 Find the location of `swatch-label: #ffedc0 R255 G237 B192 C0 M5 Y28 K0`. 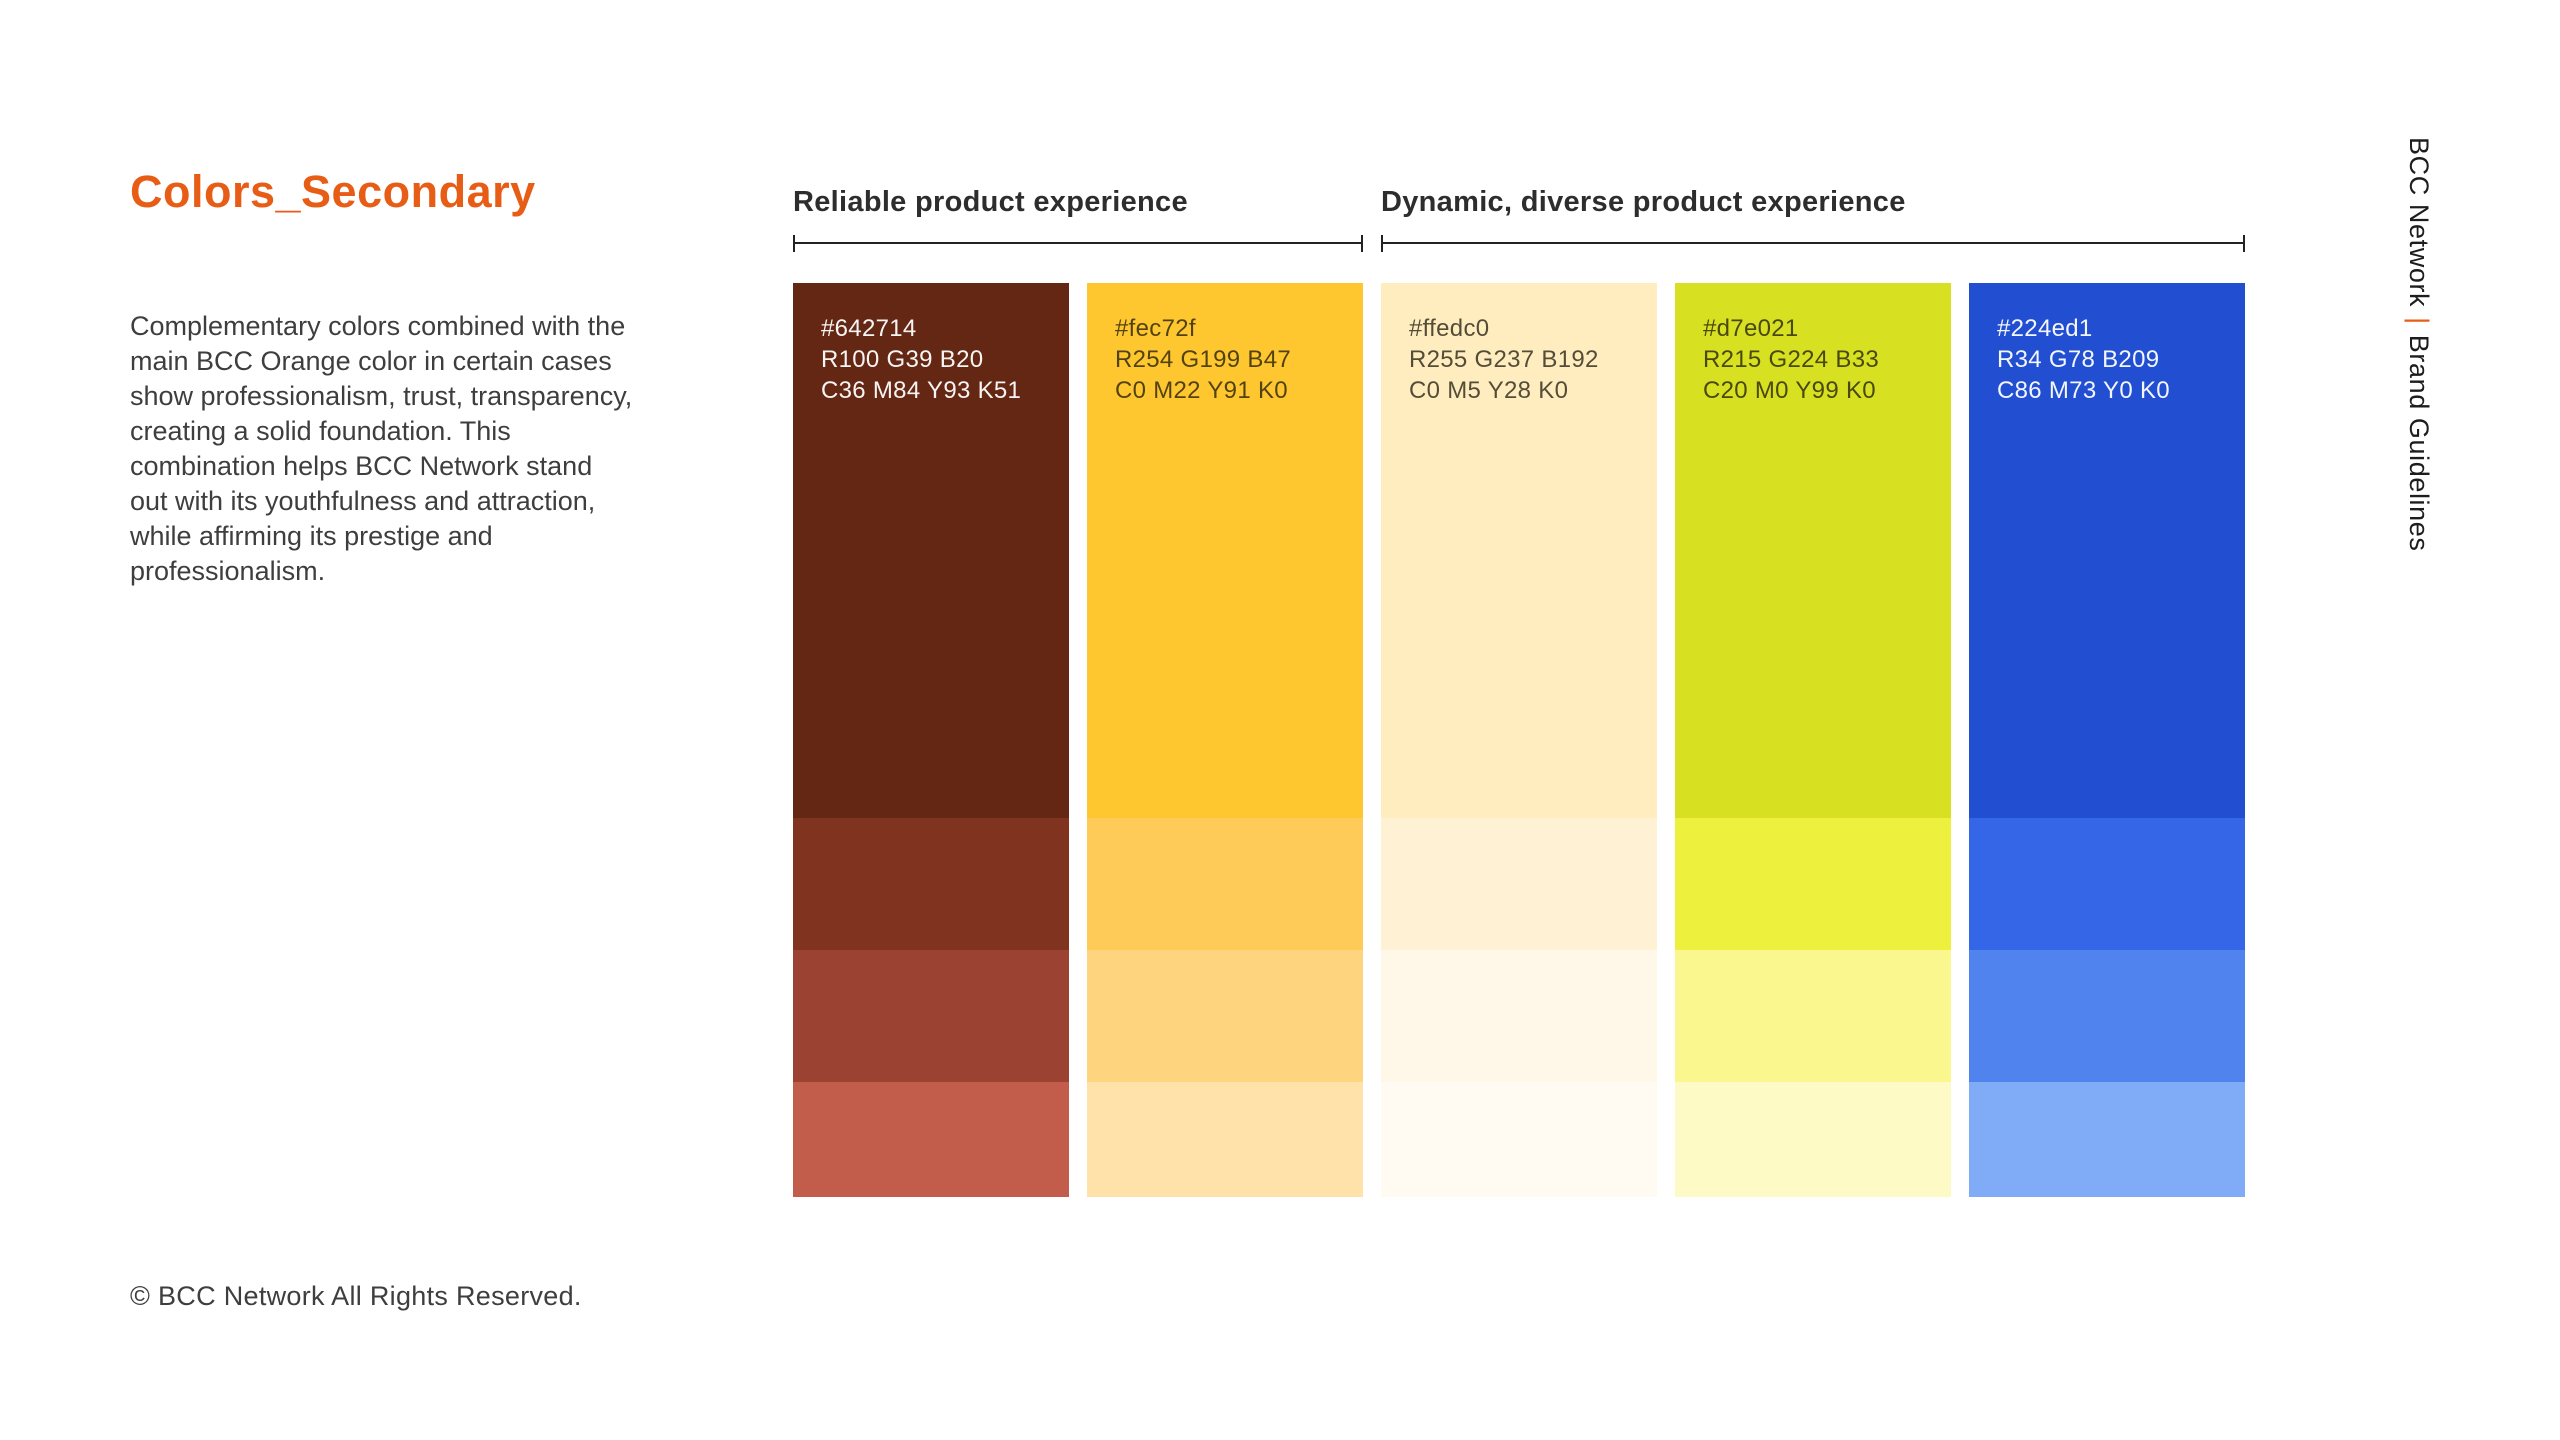

swatch-label: #ffedc0 R255 G237 B192 C0 M5 Y28 K0 is located at coordinates (1519, 344).